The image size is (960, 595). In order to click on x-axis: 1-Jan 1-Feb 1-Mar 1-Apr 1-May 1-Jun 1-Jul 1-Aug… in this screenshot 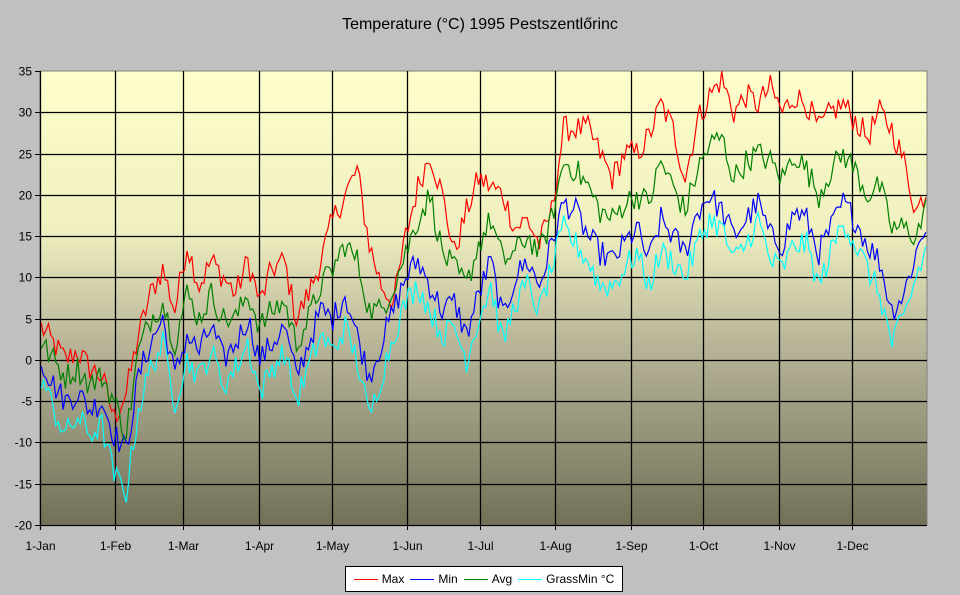, I will do `click(476, 538)`.